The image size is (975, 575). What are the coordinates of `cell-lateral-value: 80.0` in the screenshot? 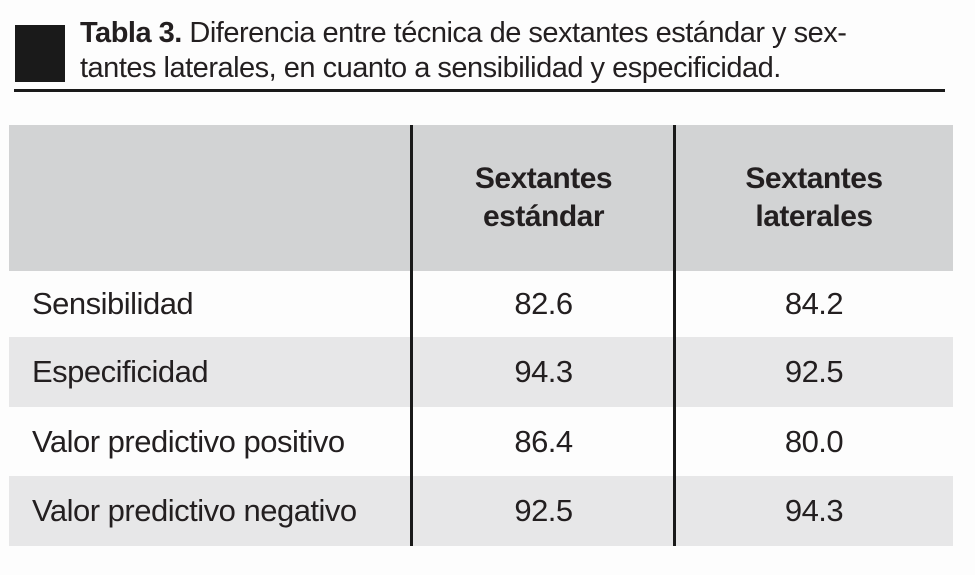 It's located at (814, 441).